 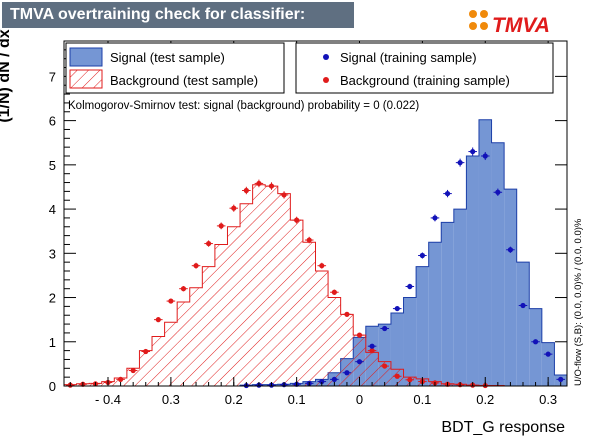 What do you see at coordinates (326, 57) in the screenshot?
I see `legend-marker-signal-train` at bounding box center [326, 57].